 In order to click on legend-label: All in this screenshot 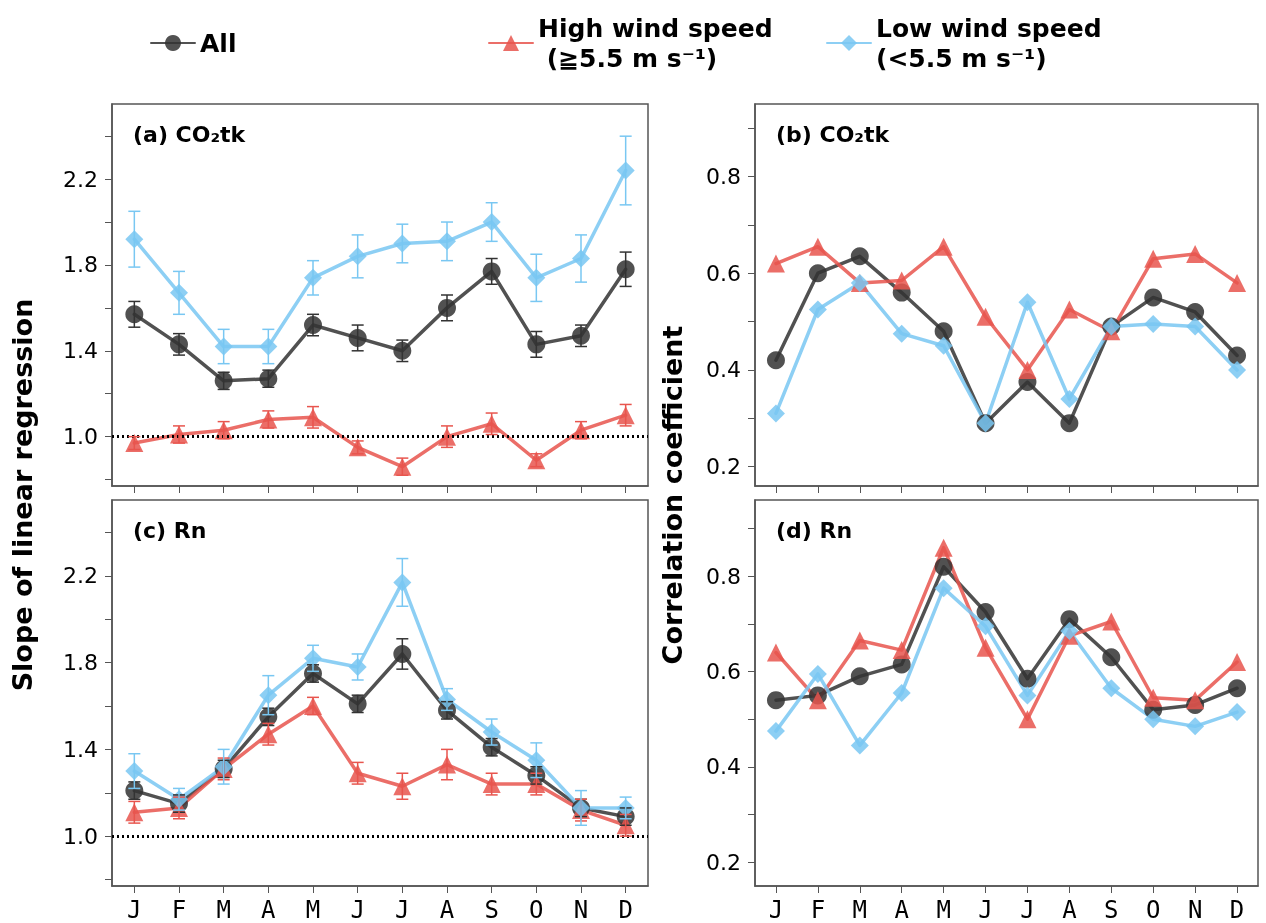, I will do `click(218, 43)`.